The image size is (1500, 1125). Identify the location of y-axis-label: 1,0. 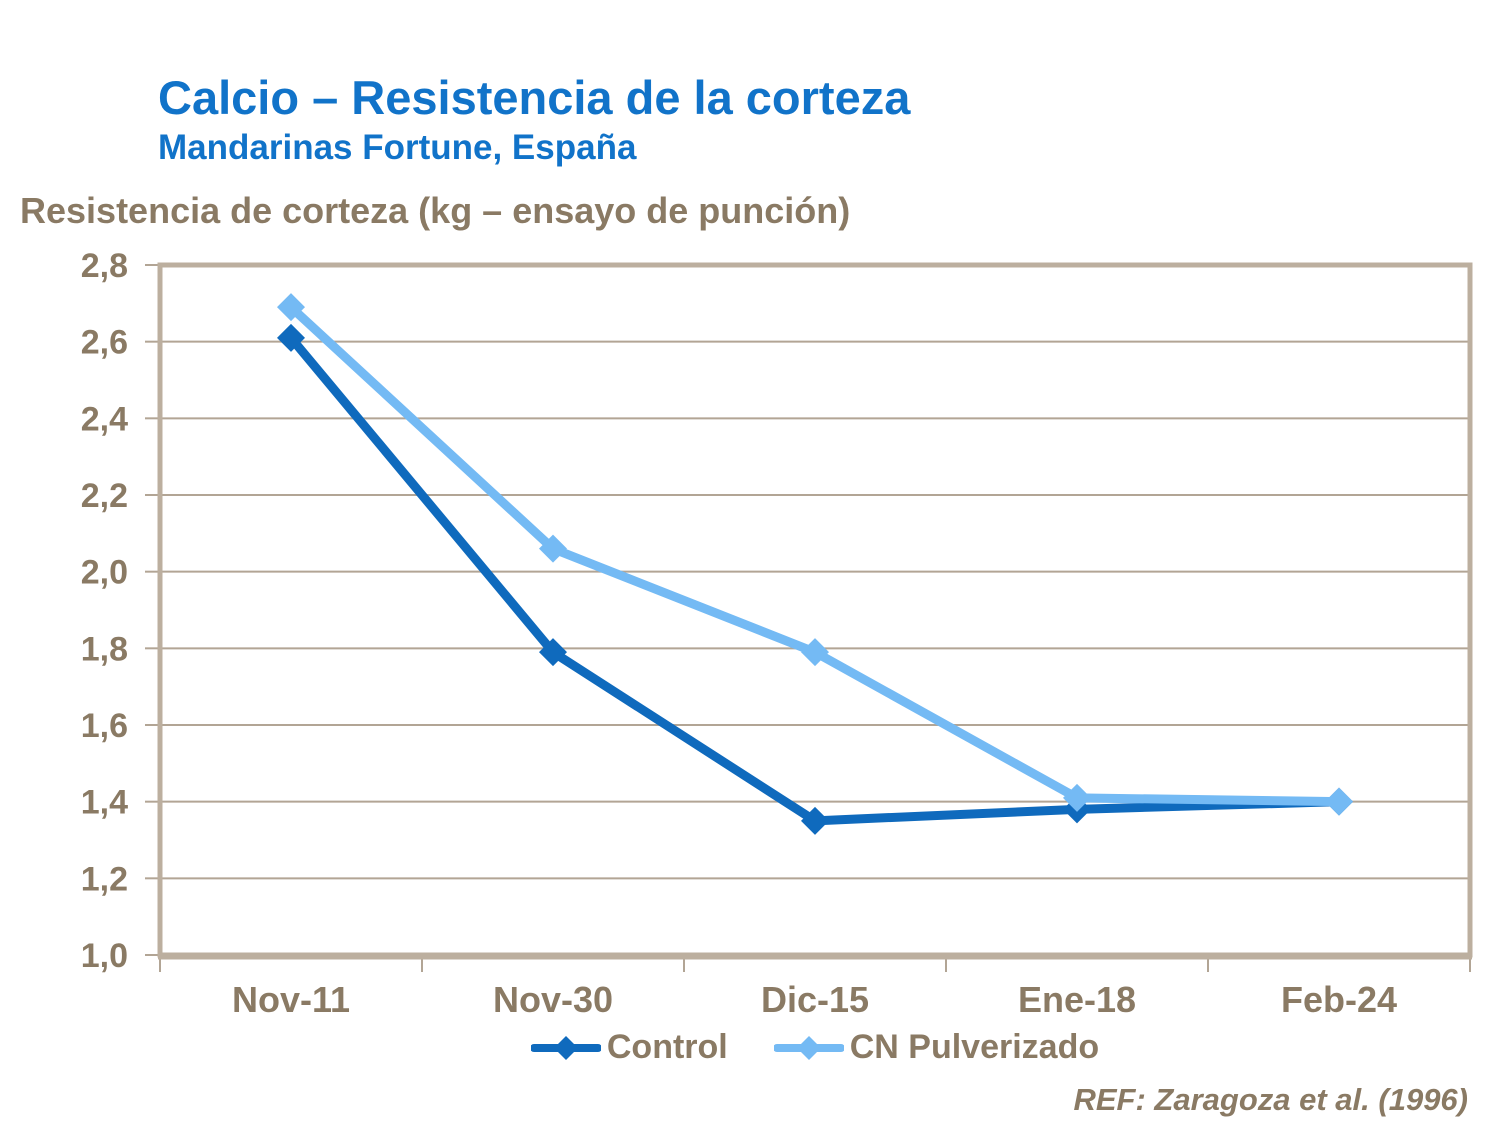
(104, 956).